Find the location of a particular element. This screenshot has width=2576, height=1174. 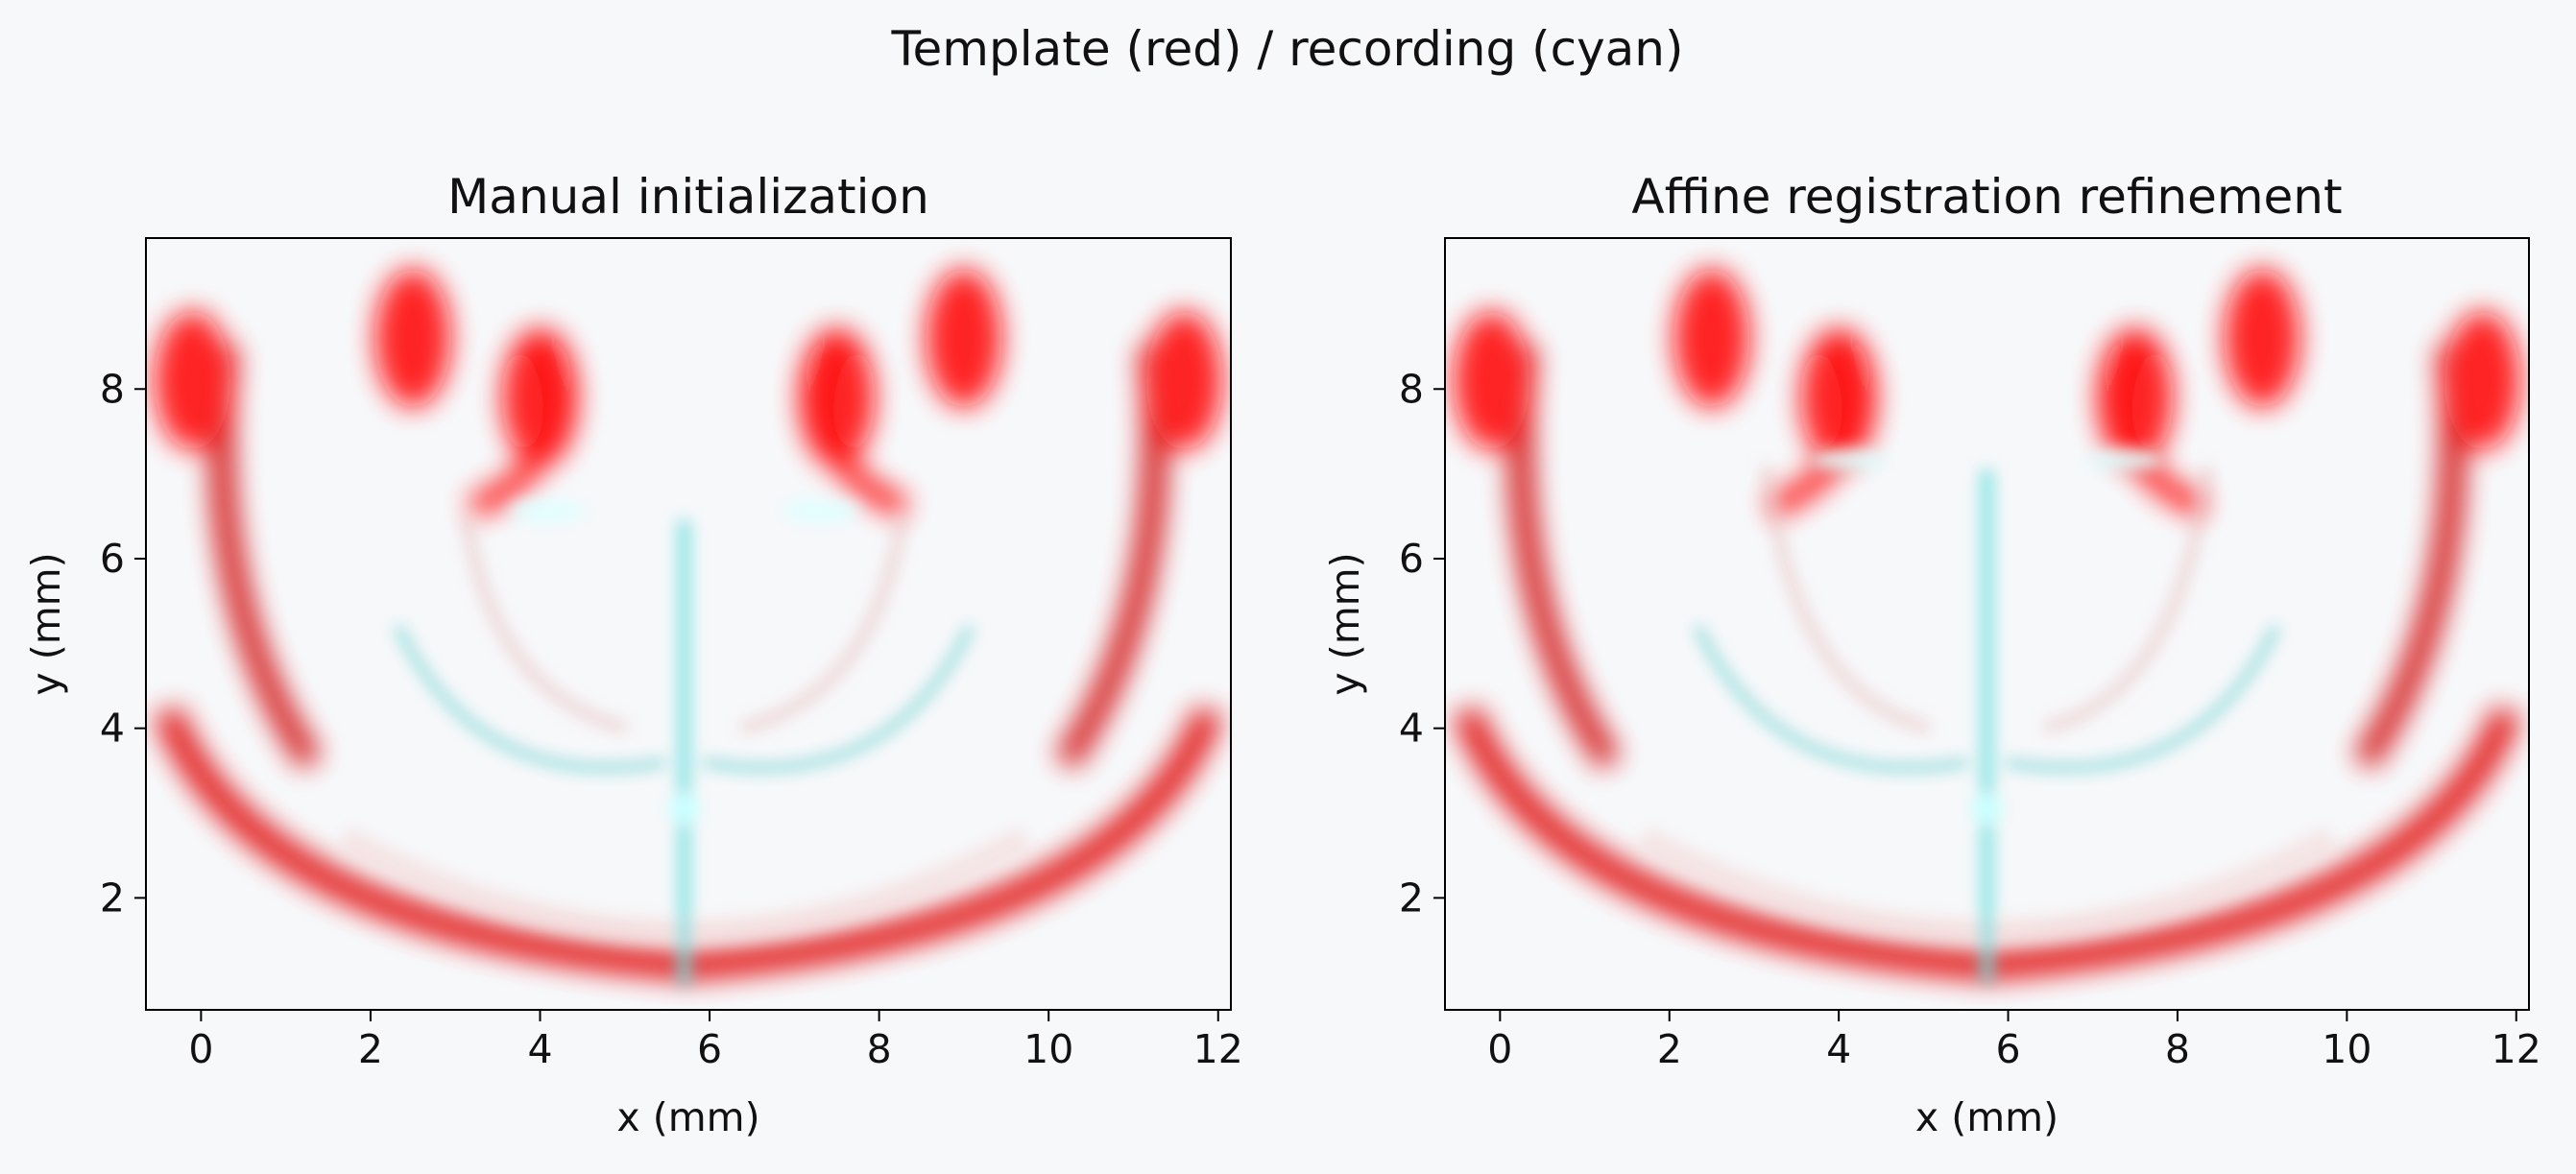

figure-suptitle: Template (red) / recording (cyan) is located at coordinates (1287, 49).